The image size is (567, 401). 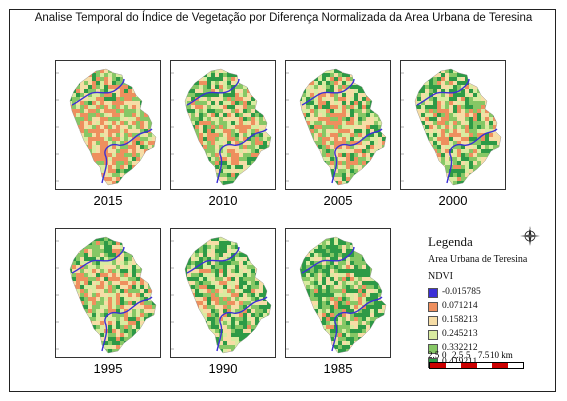 I want to click on panel-year-label: 2015, so click(x=108, y=200).